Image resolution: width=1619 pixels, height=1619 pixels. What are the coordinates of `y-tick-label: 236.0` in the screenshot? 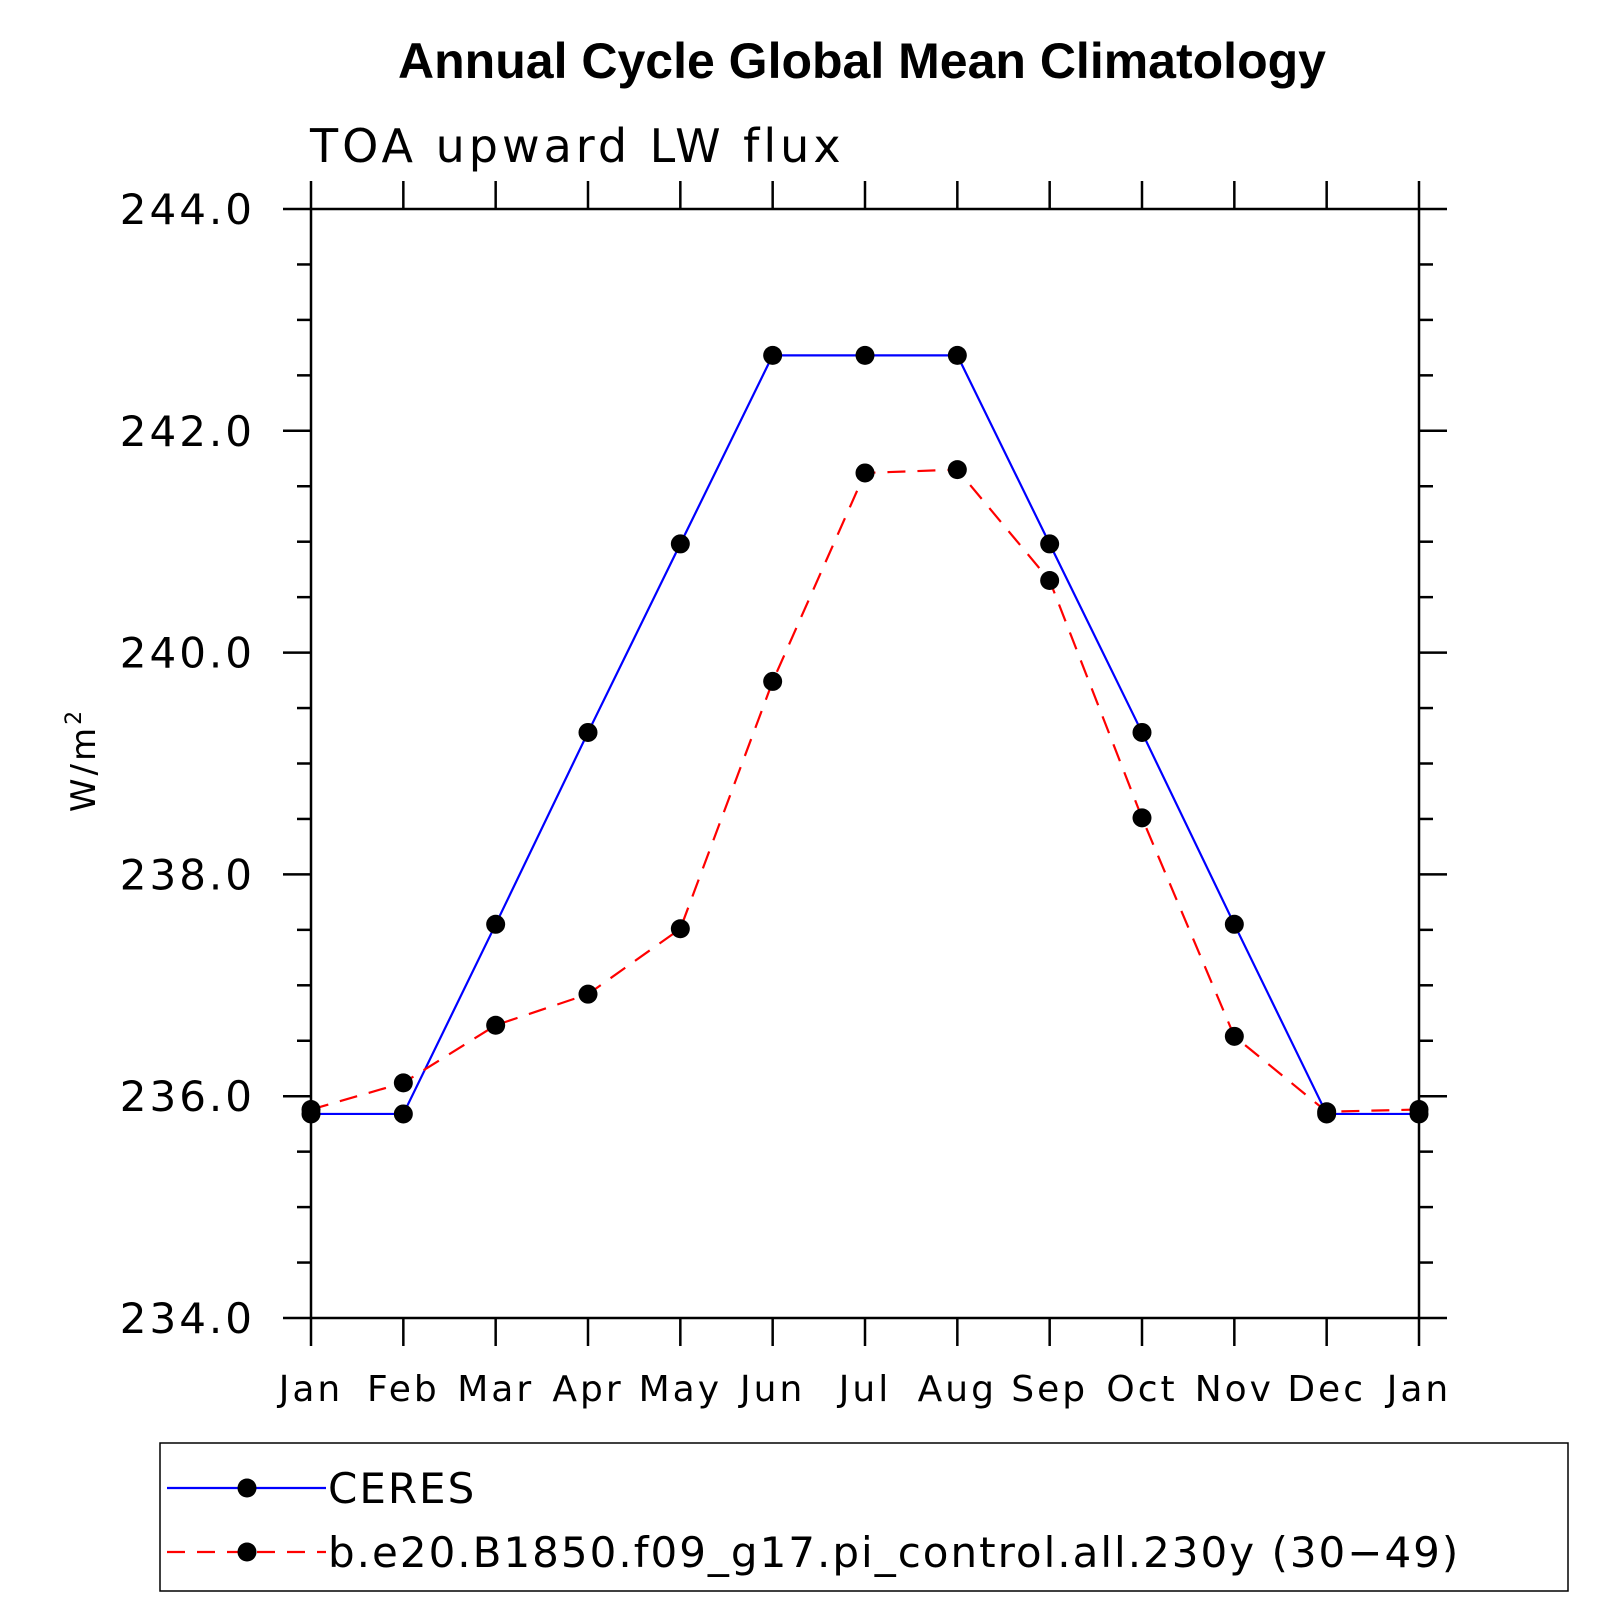 It's located at (187, 1096).